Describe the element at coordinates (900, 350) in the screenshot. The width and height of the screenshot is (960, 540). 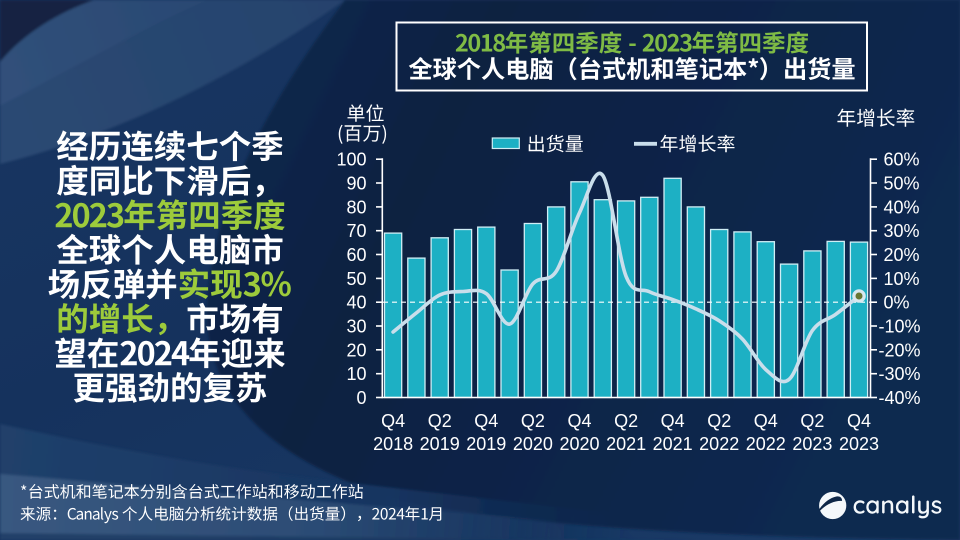
I see `svg-text: -20%` at that location.